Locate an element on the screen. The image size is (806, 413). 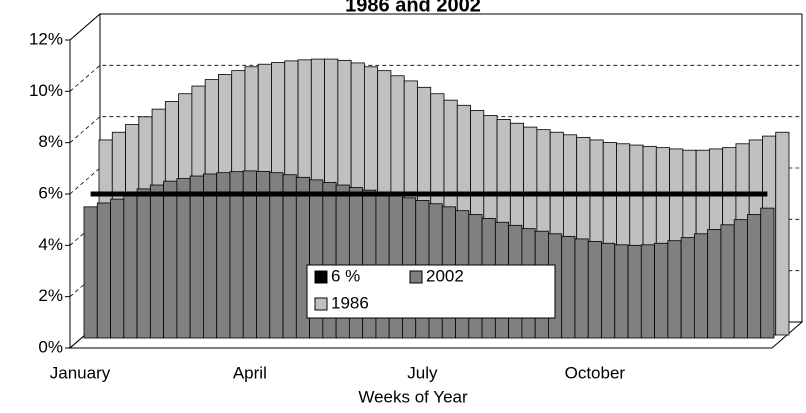
y-tick-label: 10% is located at coordinates (46, 90).